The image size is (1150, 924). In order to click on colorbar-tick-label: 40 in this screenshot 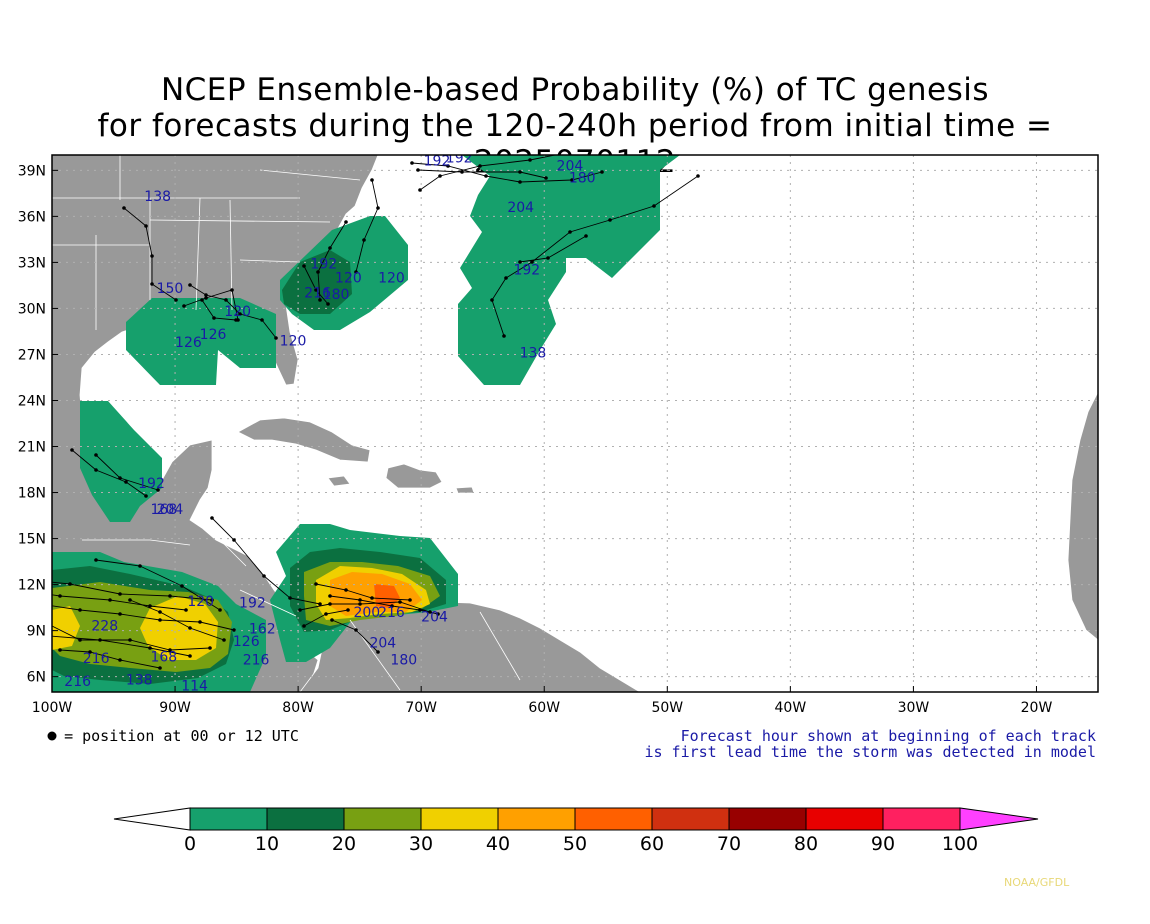, I will do `click(498, 844)`.